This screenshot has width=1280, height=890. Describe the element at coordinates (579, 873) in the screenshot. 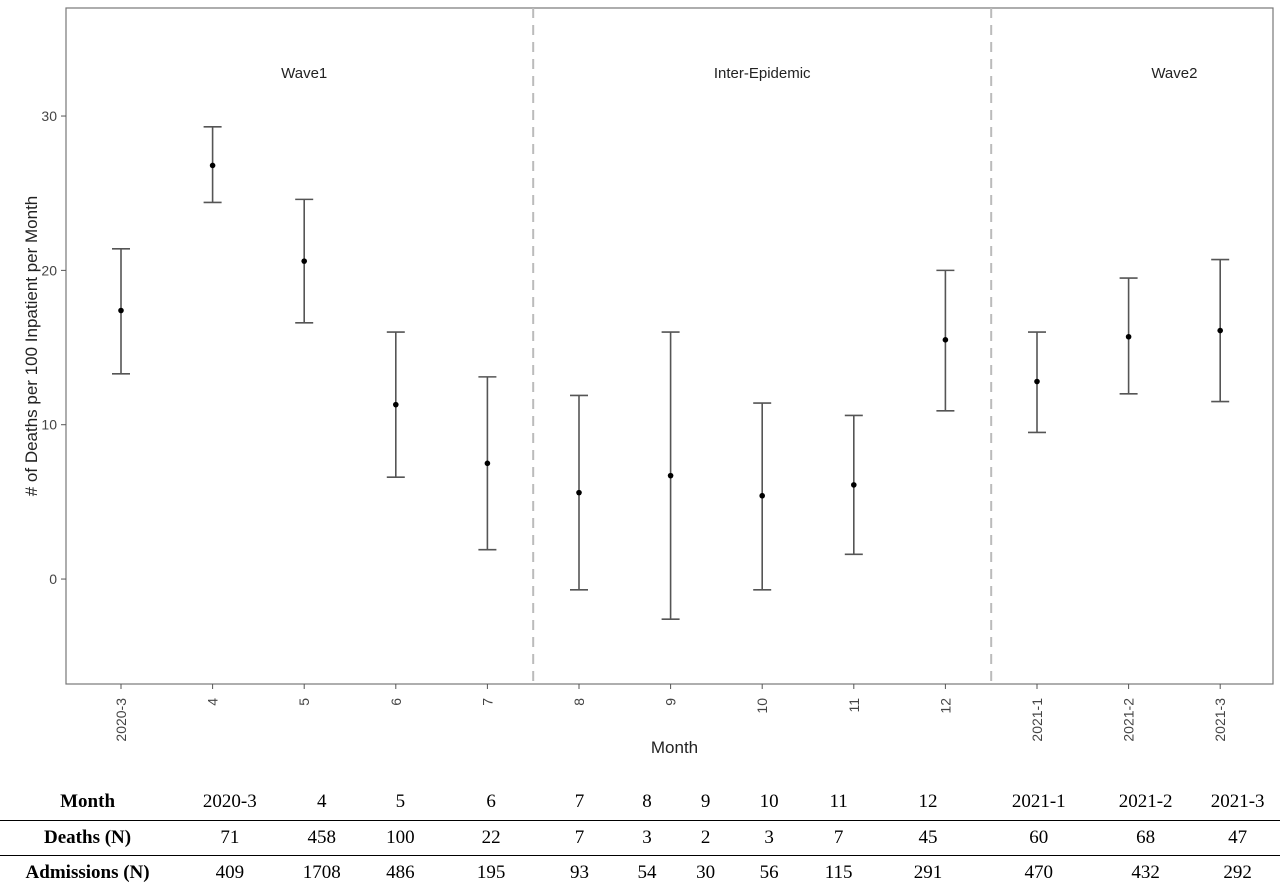

I see `table-cell: 93` at that location.